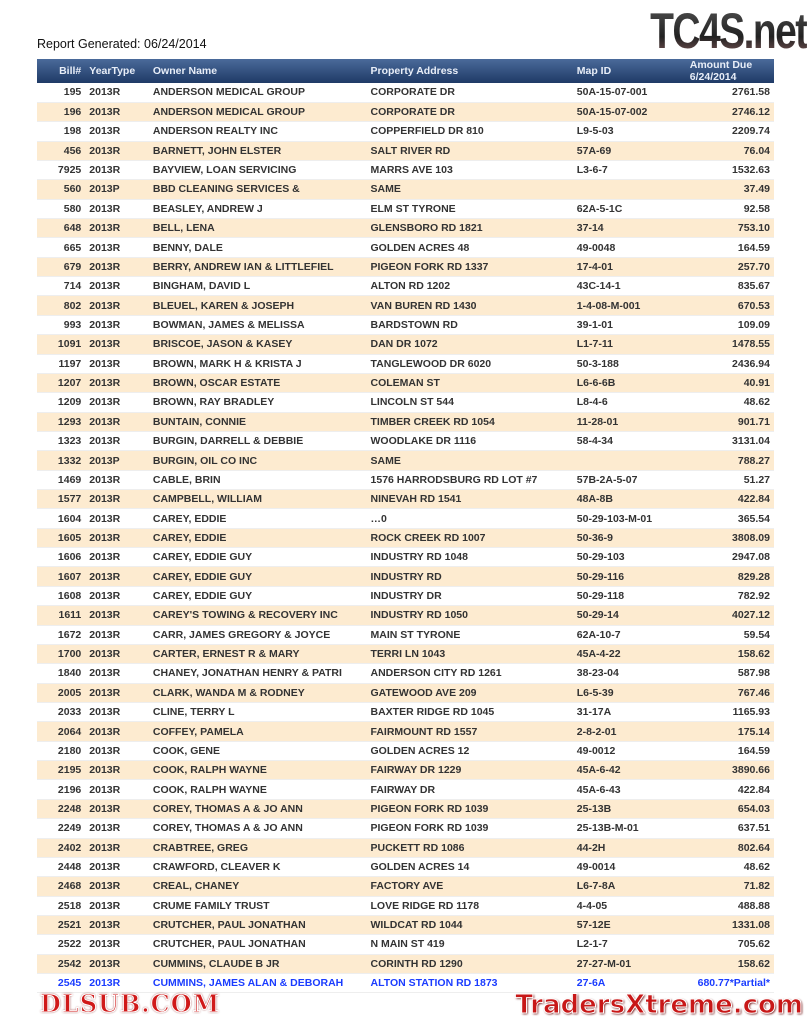 The image size is (811, 1024). Describe the element at coordinates (729, 189) in the screenshot. I see `amount-due: 37.49` at that location.